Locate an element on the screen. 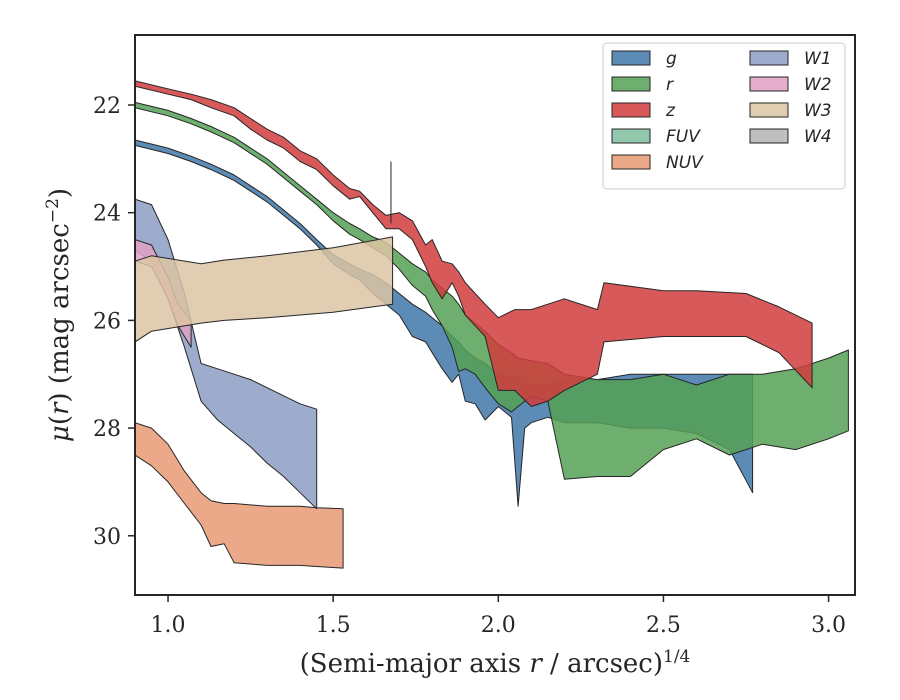  y-tick-label: 22 is located at coordinates (107, 106).